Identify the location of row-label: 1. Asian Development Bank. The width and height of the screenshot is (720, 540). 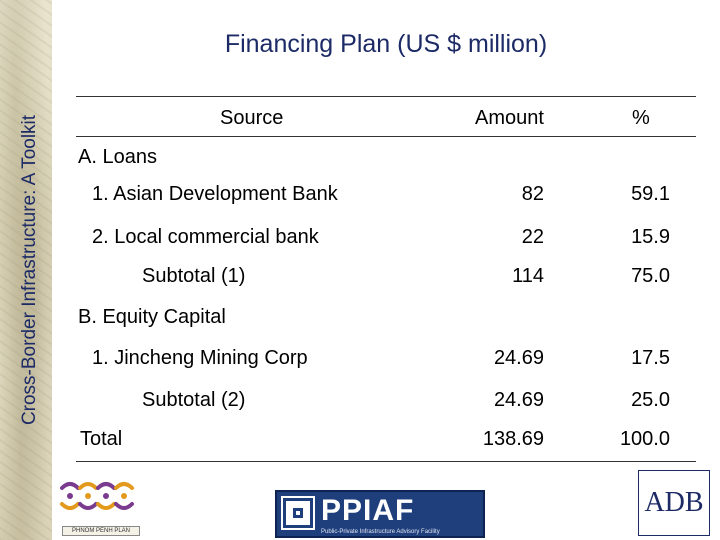
(215, 194).